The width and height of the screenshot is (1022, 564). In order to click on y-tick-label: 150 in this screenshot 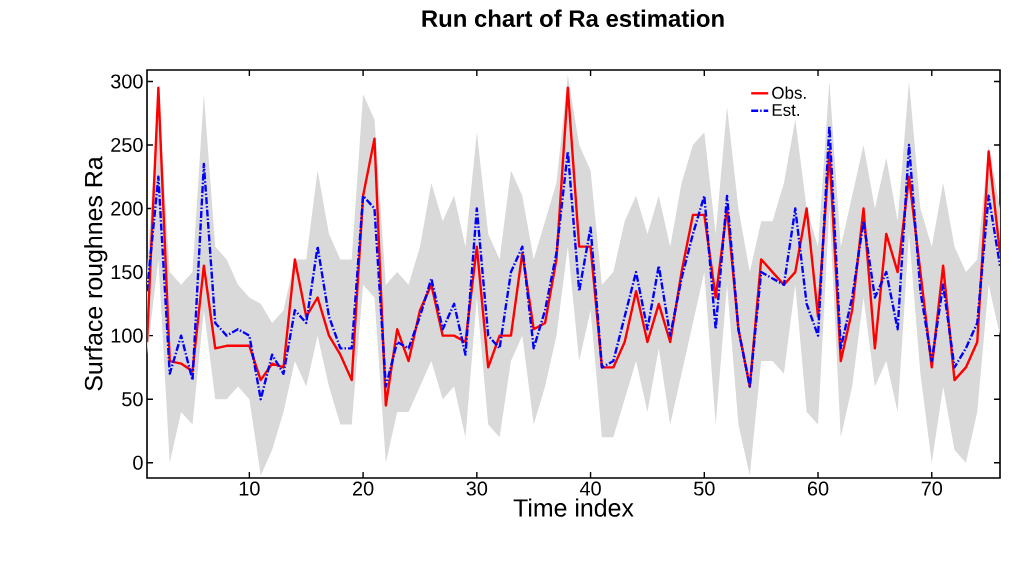, I will do `click(127, 272)`.